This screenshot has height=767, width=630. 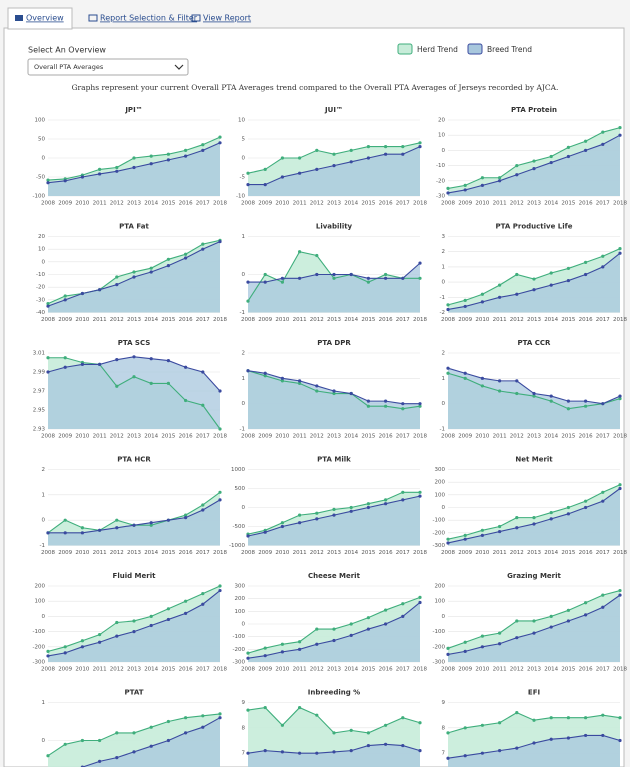 I want to click on y-tick-label: -40, so click(x=40, y=313).